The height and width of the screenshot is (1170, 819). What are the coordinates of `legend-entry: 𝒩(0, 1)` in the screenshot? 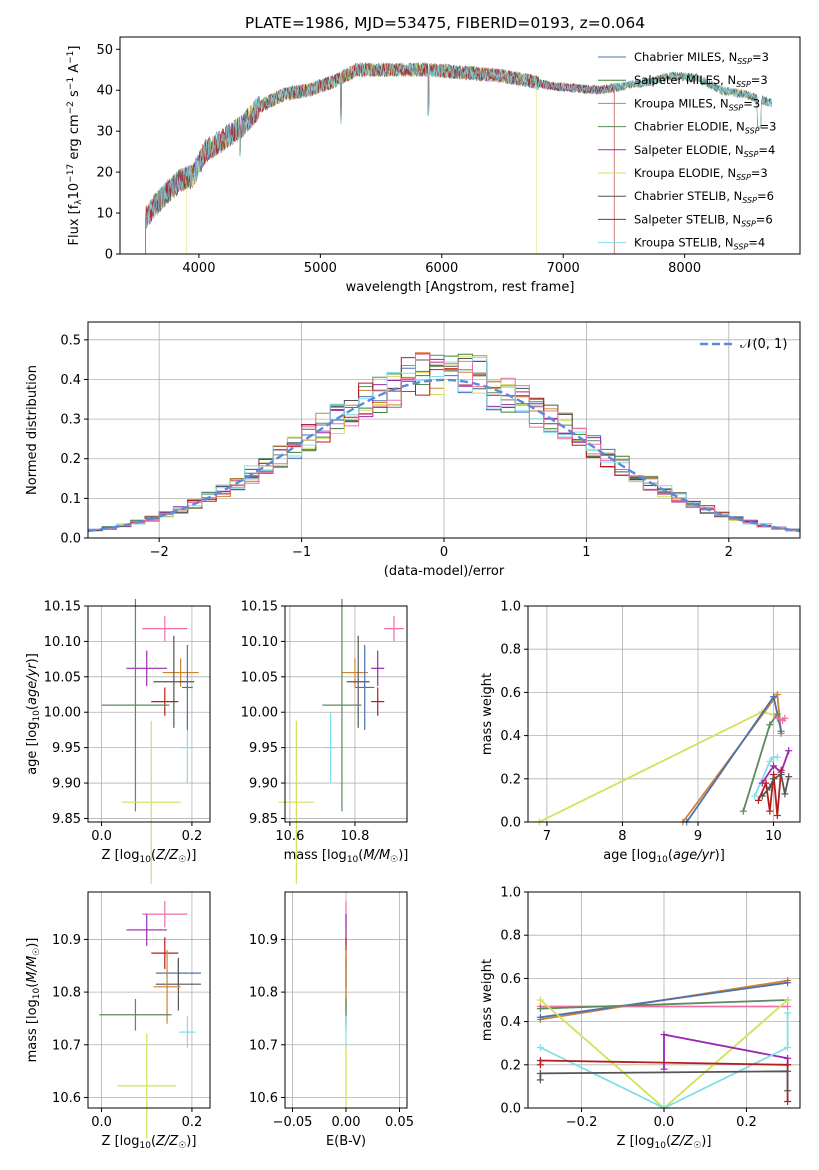 It's located at (763, 344).